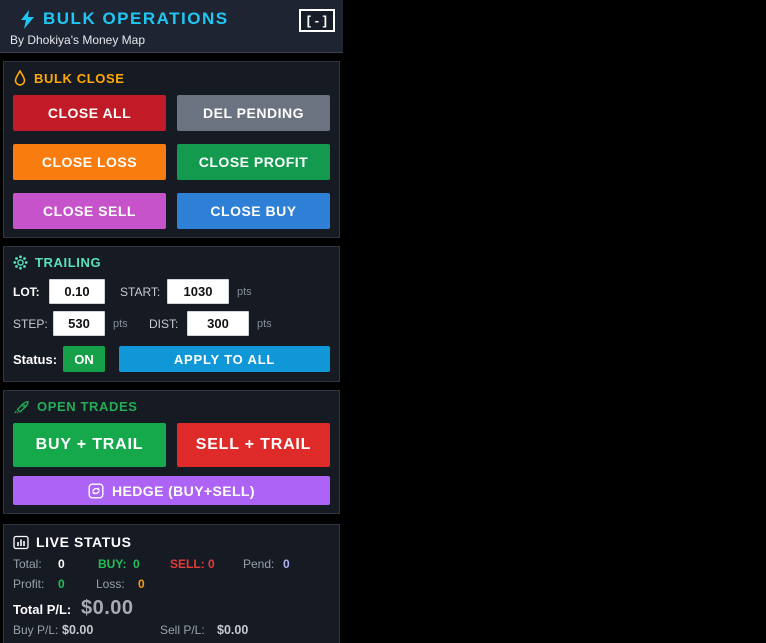 The image size is (766, 643). Describe the element at coordinates (89, 113) in the screenshot. I see `close-all-button: CLOSE ALL` at that location.